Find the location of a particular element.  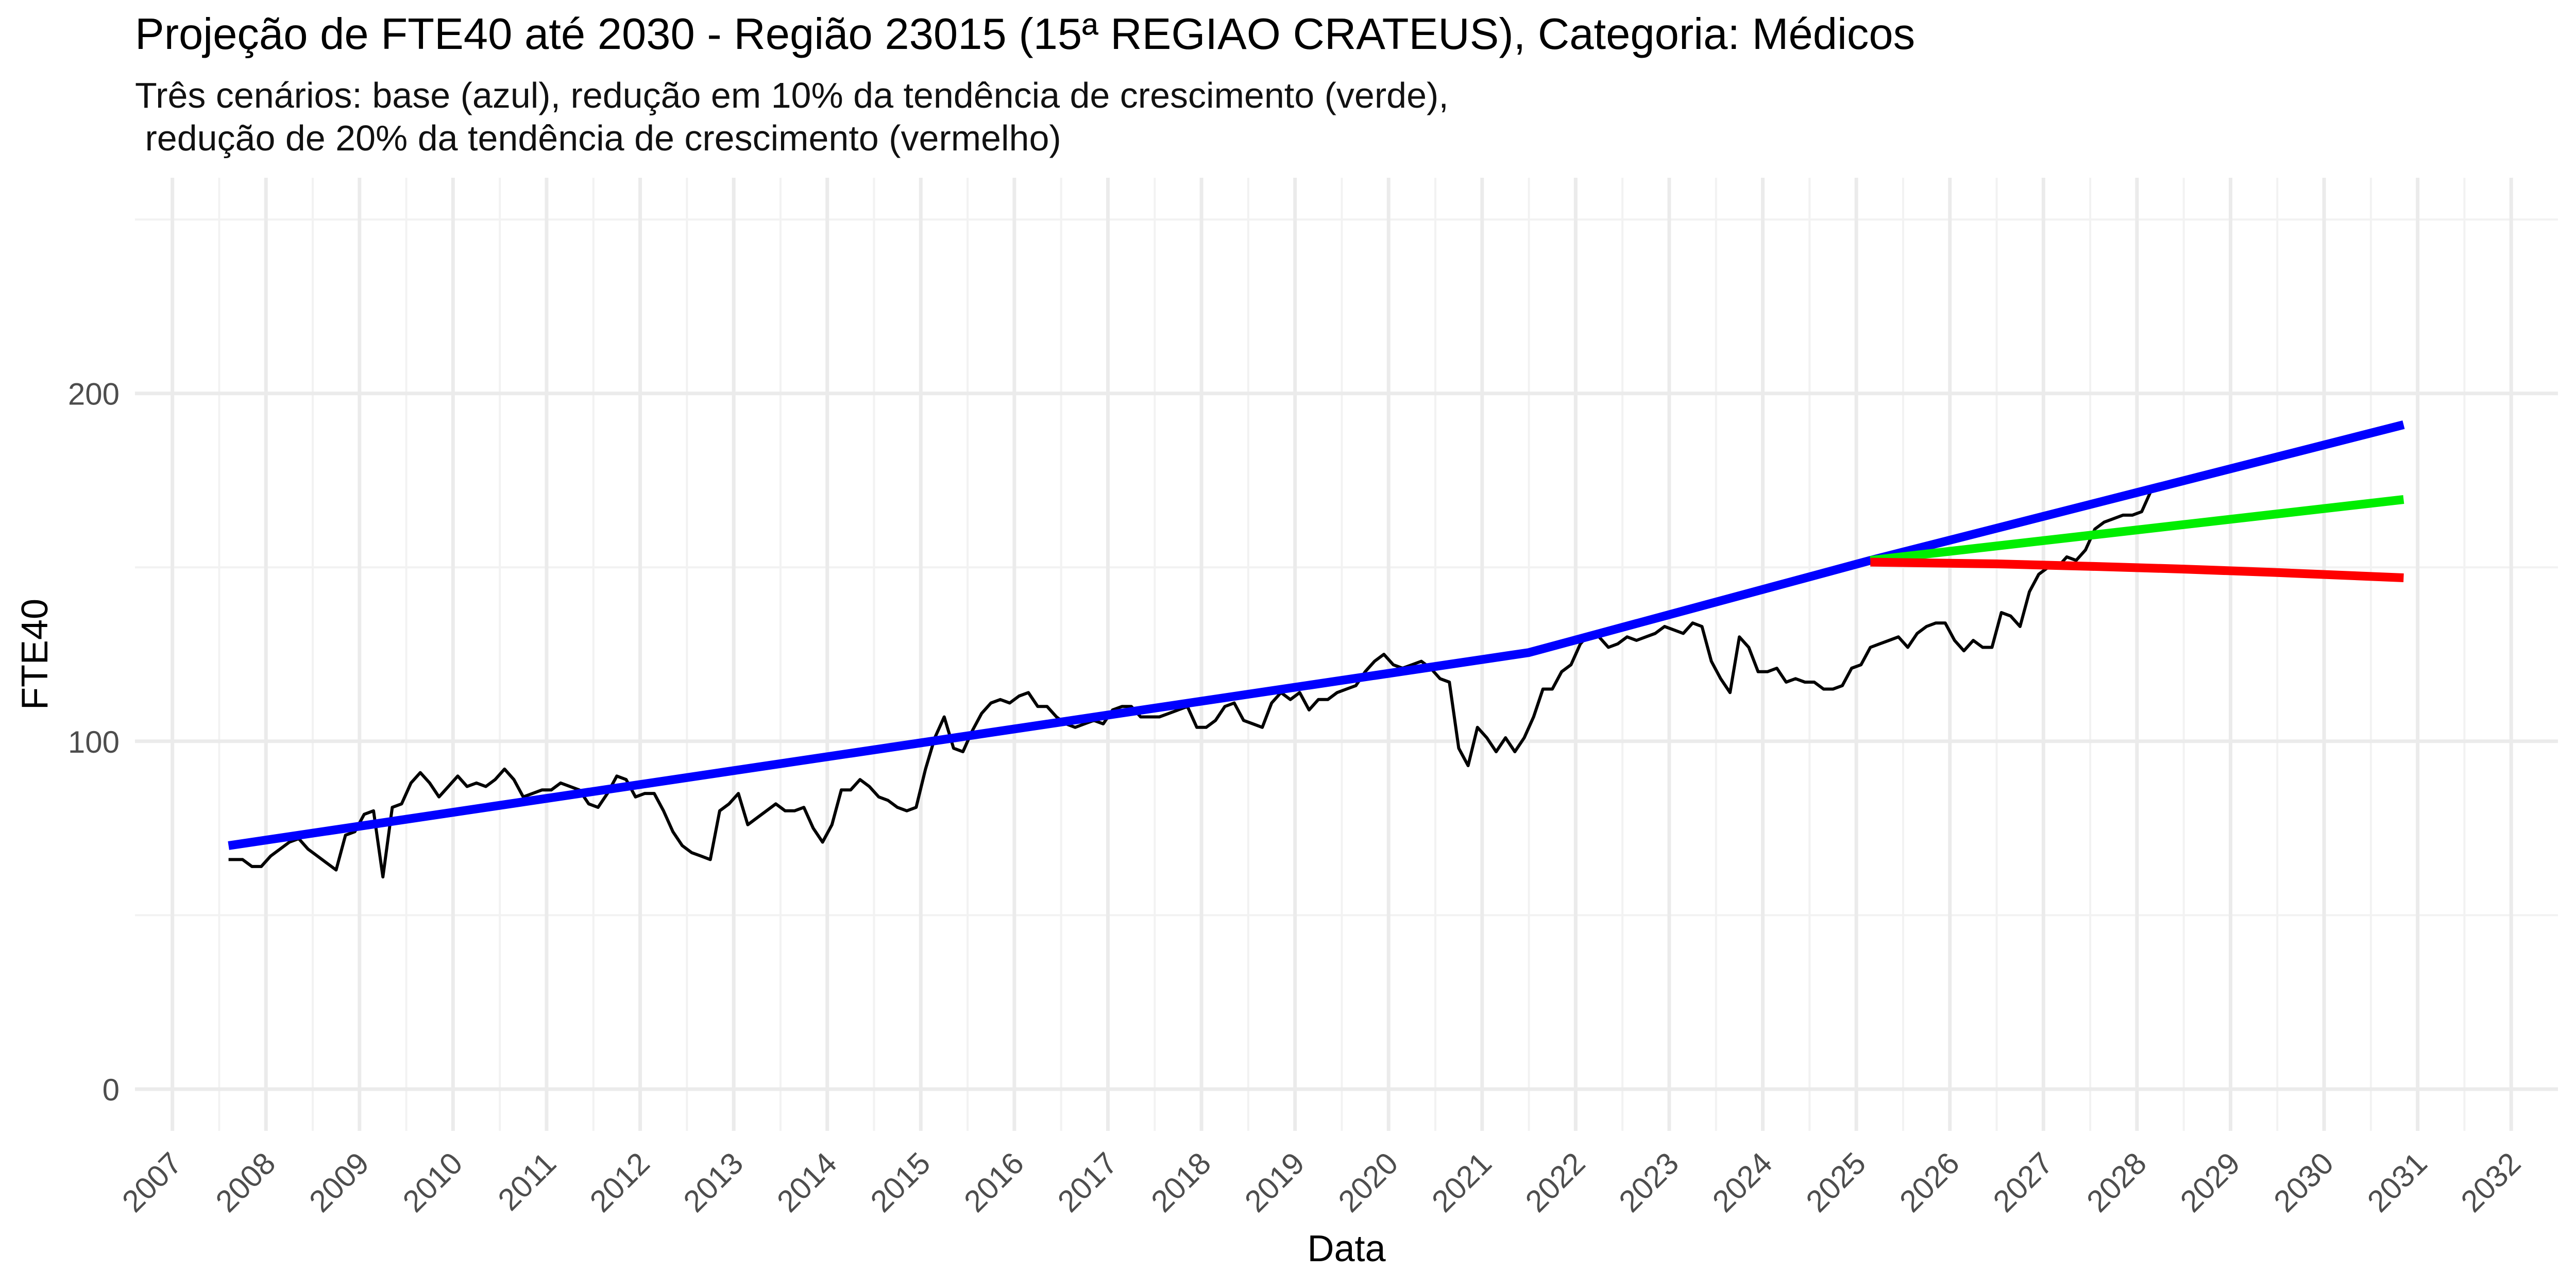

x-tick-label: 2031 is located at coordinates (2397, 1182).